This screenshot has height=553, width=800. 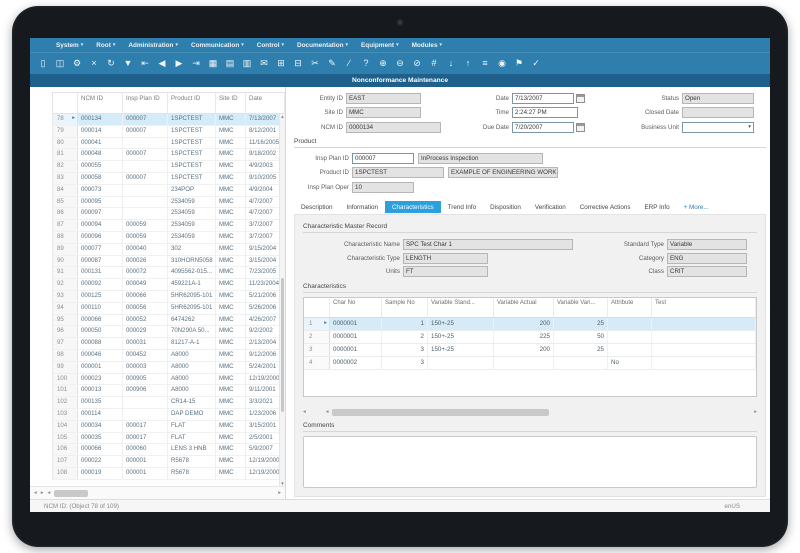 I want to click on table-row: 80 000041 1SPCTEST MMC 11/16/2005, so click(x=169, y=143).